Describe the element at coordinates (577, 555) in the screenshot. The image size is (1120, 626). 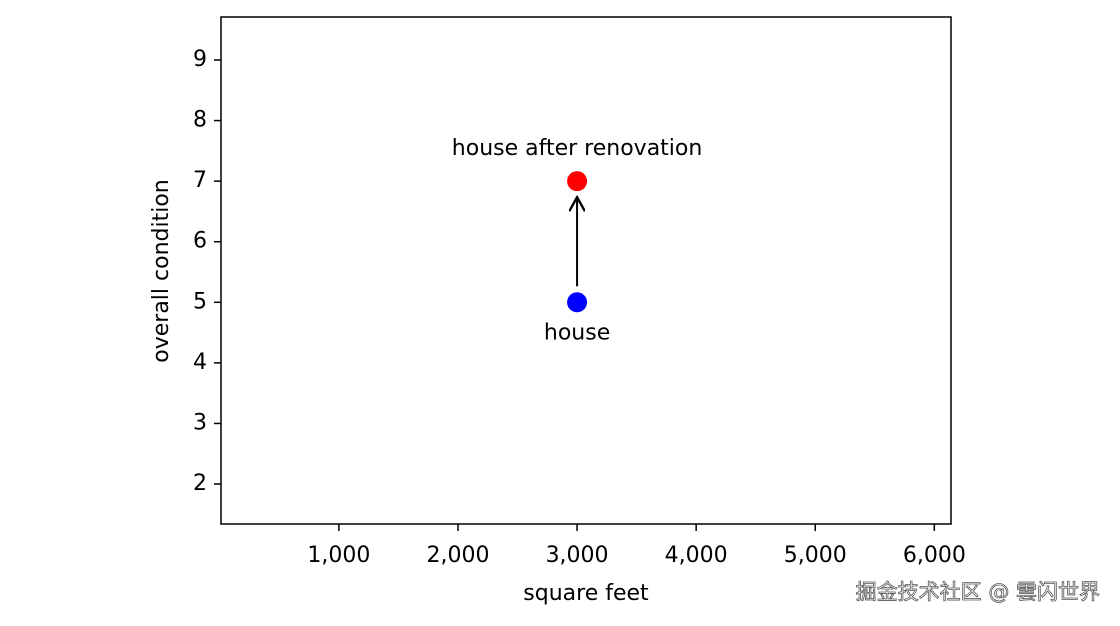
I see `x-tick-label: 3,000` at that location.